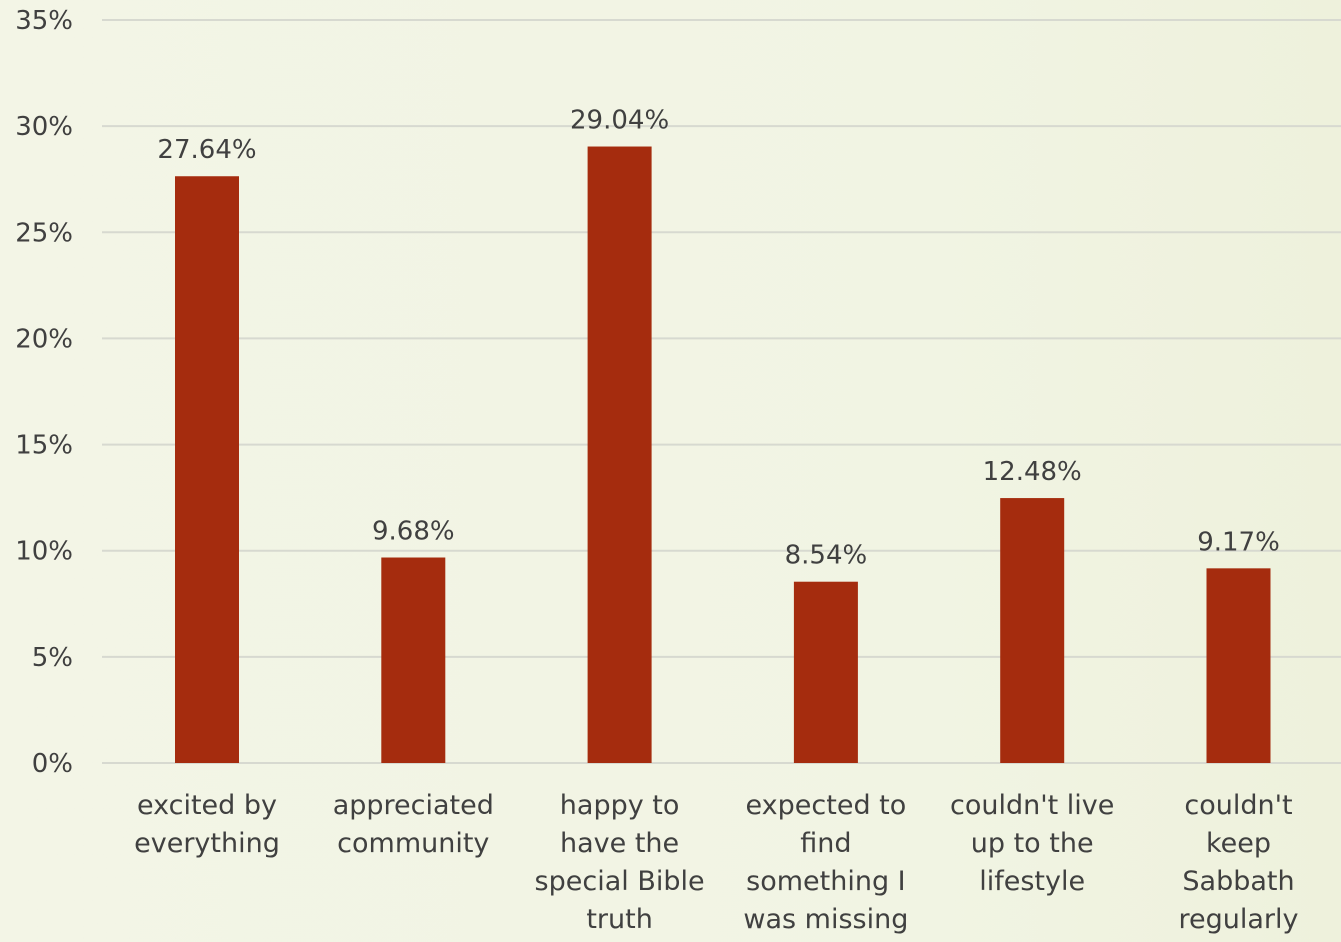 The width and height of the screenshot is (1341, 942). I want to click on category-label: expected to find something I was missing, so click(825, 862).